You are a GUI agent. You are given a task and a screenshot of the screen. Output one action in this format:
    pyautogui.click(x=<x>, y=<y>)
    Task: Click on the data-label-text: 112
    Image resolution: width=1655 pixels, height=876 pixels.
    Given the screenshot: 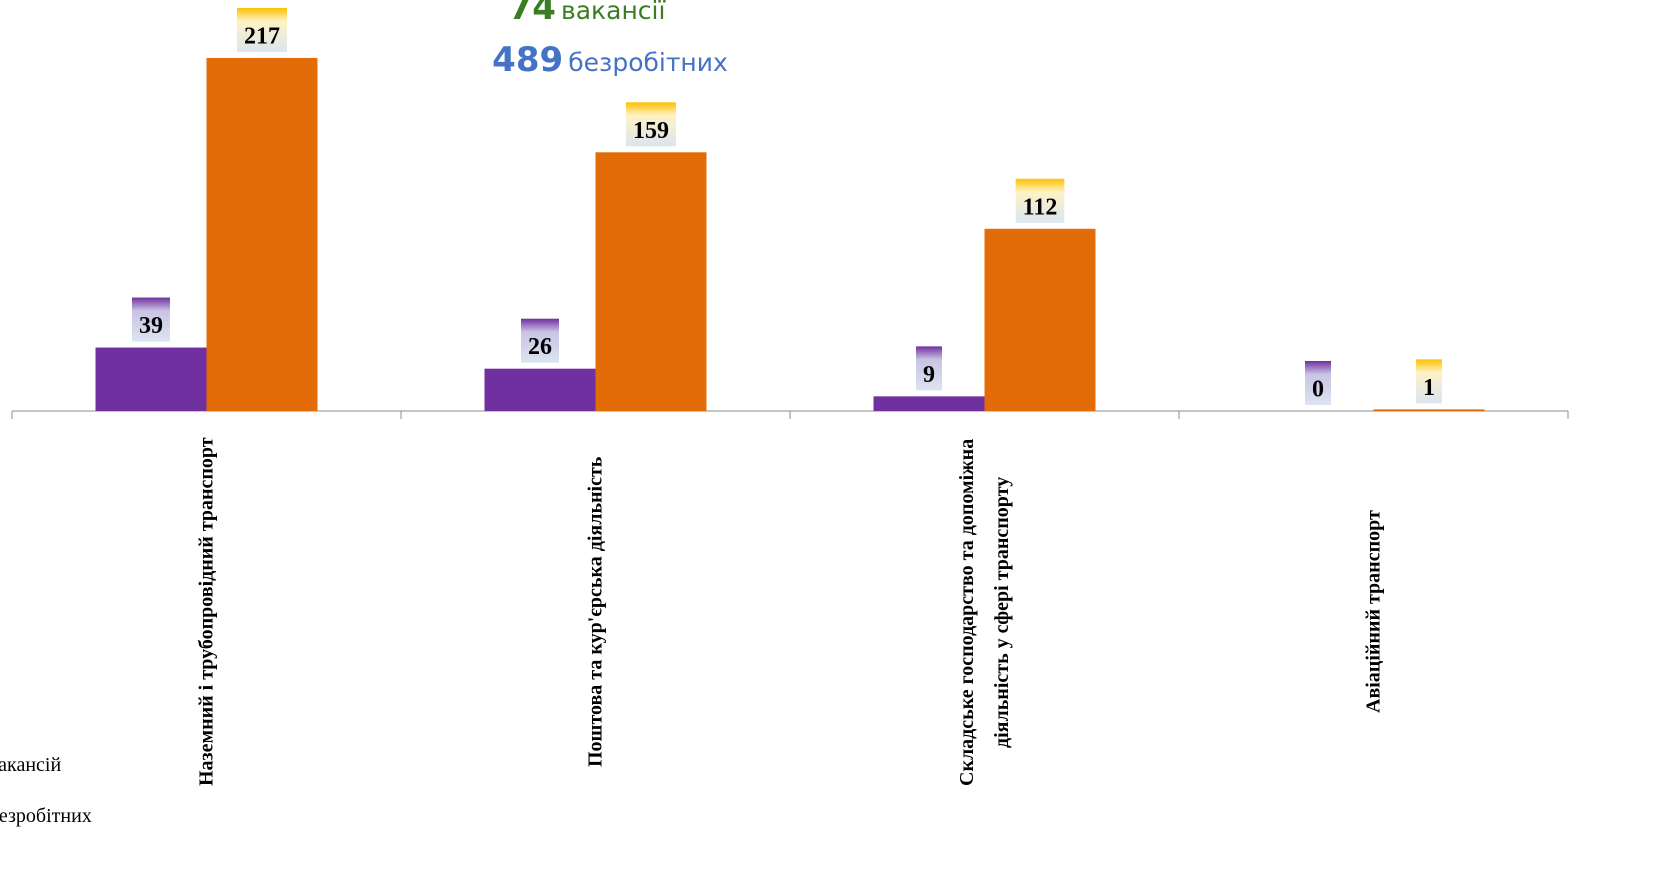 What is the action you would take?
    pyautogui.click(x=1040, y=207)
    